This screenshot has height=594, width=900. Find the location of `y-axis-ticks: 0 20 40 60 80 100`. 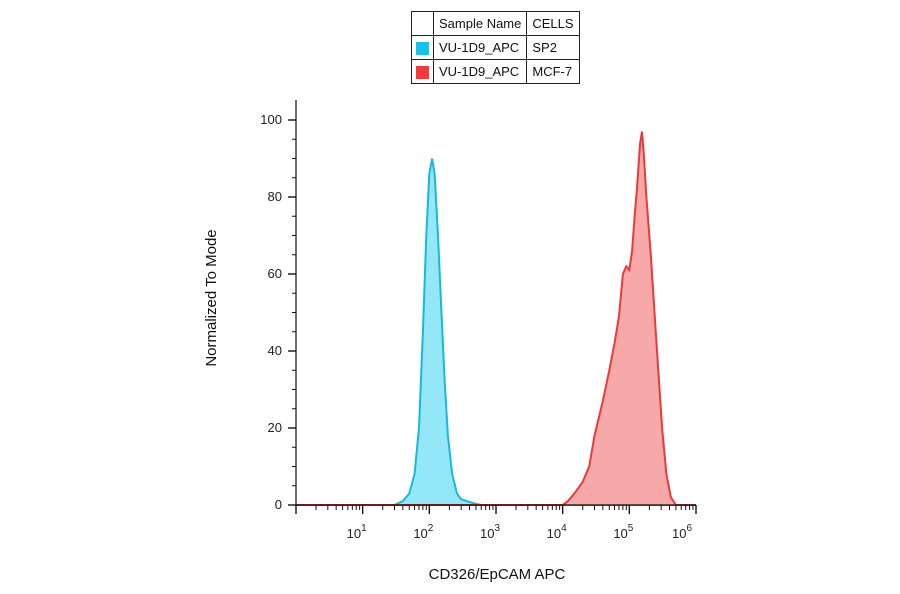

y-axis-ticks: 0 20 40 60 80 100 is located at coordinates (278, 312).